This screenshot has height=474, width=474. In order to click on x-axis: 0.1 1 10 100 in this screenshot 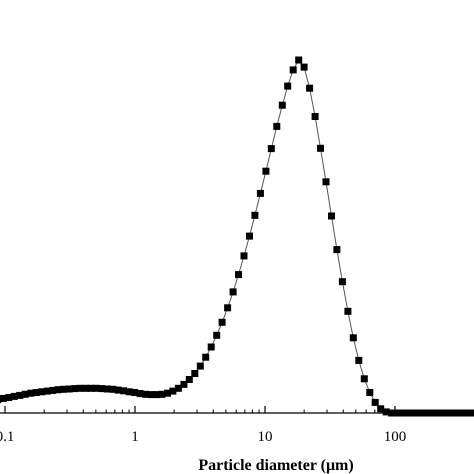, I will do `click(237, 425)`.